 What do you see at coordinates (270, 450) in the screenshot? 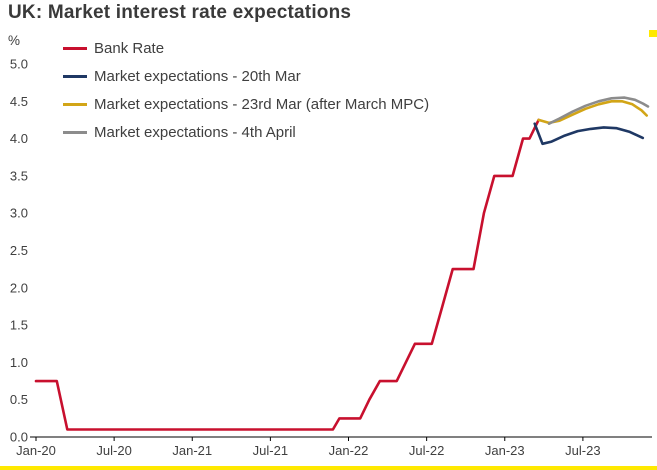
I see `x-tick-label: Jul-21` at bounding box center [270, 450].